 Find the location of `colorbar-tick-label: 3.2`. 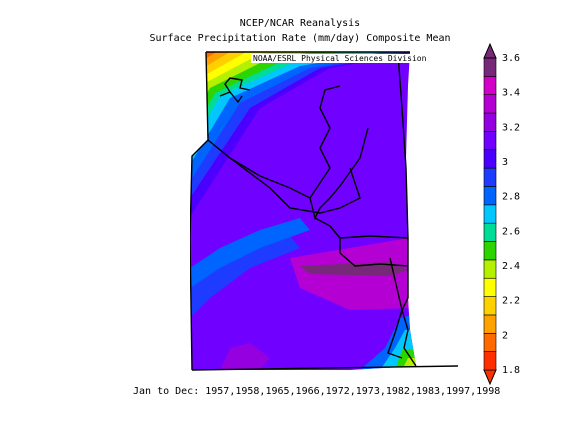

colorbar-tick-label: 3.2 is located at coordinates (511, 127).